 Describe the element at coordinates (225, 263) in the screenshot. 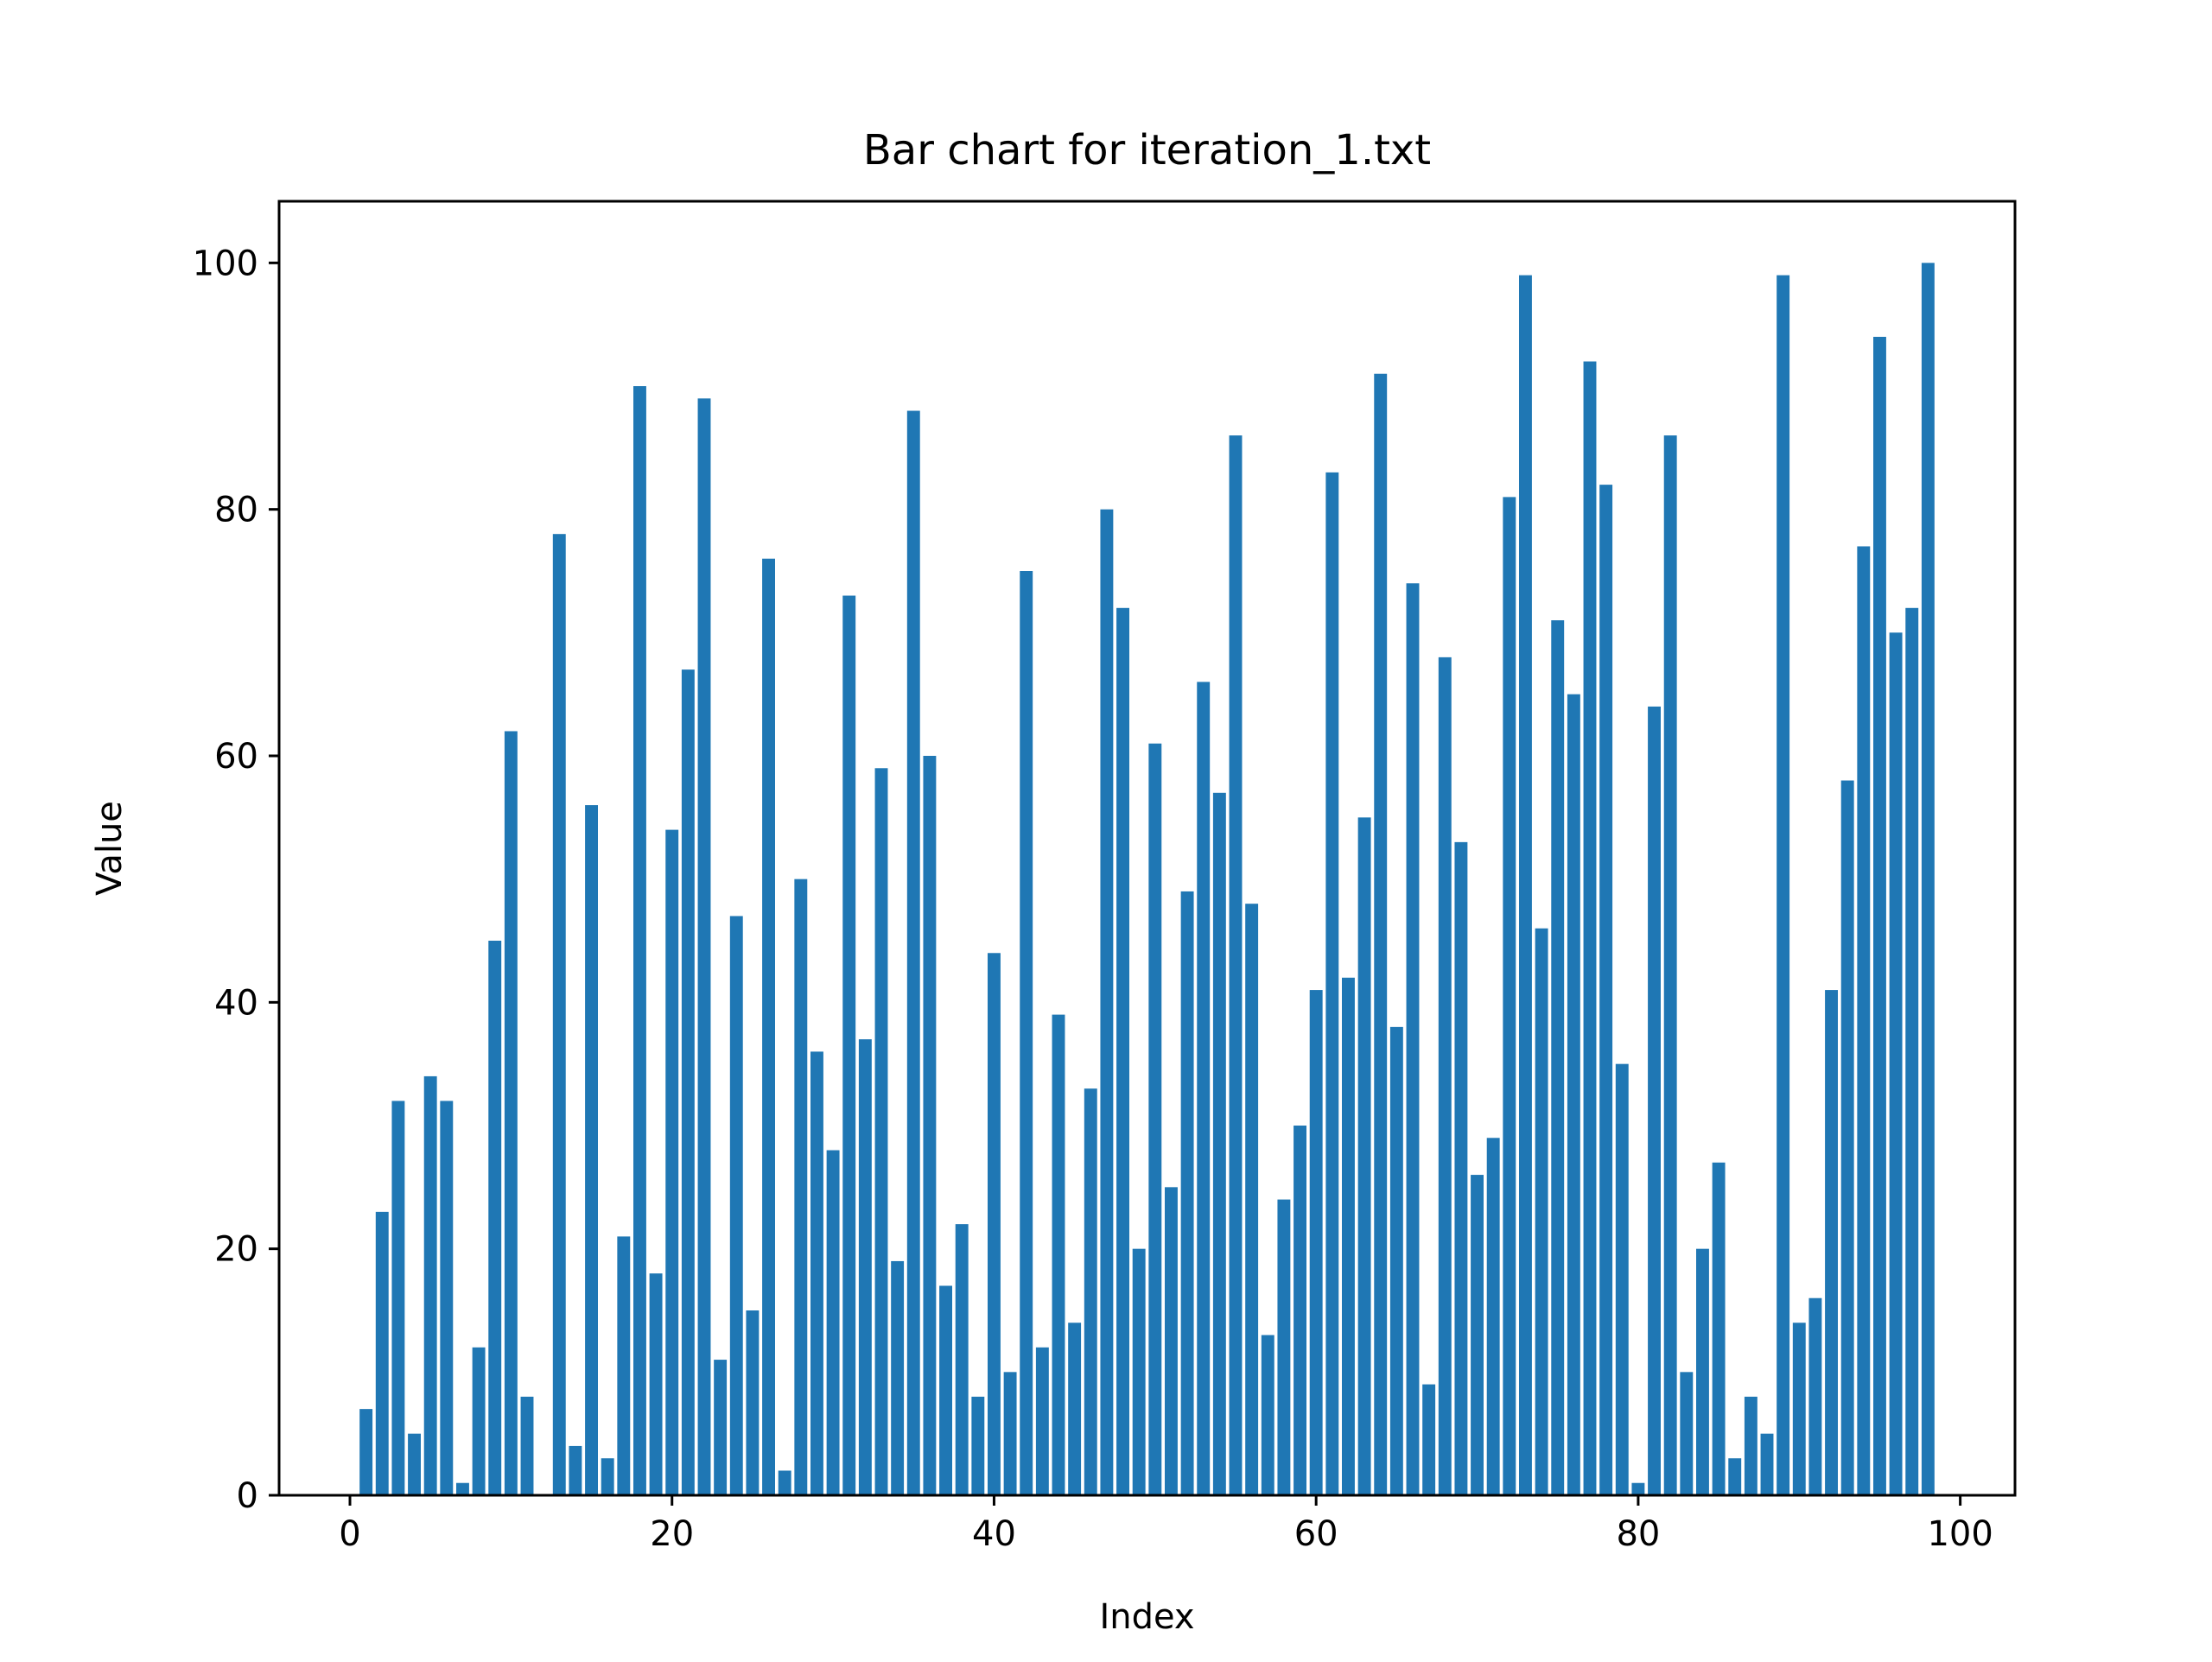

I see `y-tick-label: 100` at that location.